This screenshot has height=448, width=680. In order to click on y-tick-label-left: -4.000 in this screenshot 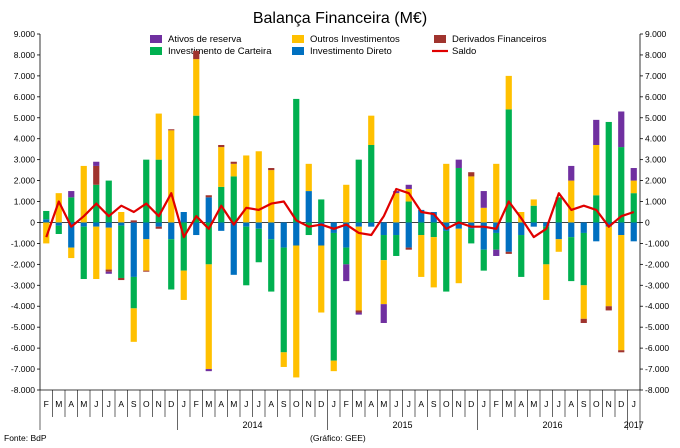, I will do `click(23, 306)`.